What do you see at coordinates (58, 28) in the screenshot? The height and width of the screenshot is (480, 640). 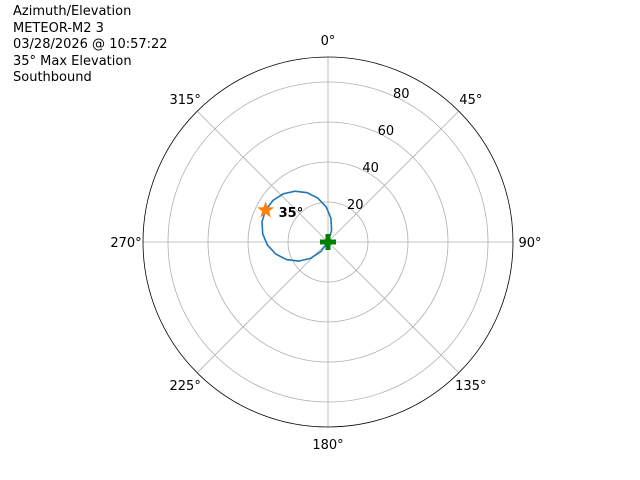 I see `info-satellite: METEOR-M2 3` at bounding box center [58, 28].